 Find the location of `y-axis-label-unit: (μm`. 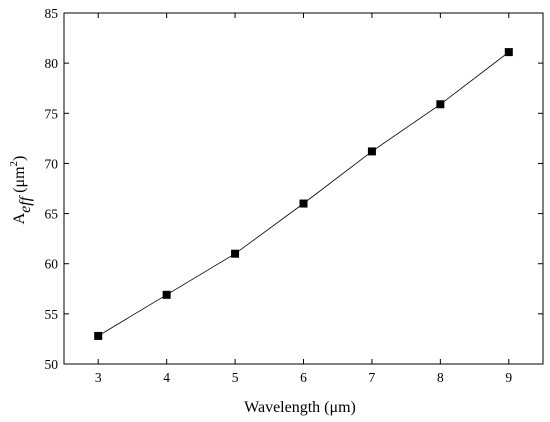

y-axis-label-unit: (μm is located at coordinates (19, 181).